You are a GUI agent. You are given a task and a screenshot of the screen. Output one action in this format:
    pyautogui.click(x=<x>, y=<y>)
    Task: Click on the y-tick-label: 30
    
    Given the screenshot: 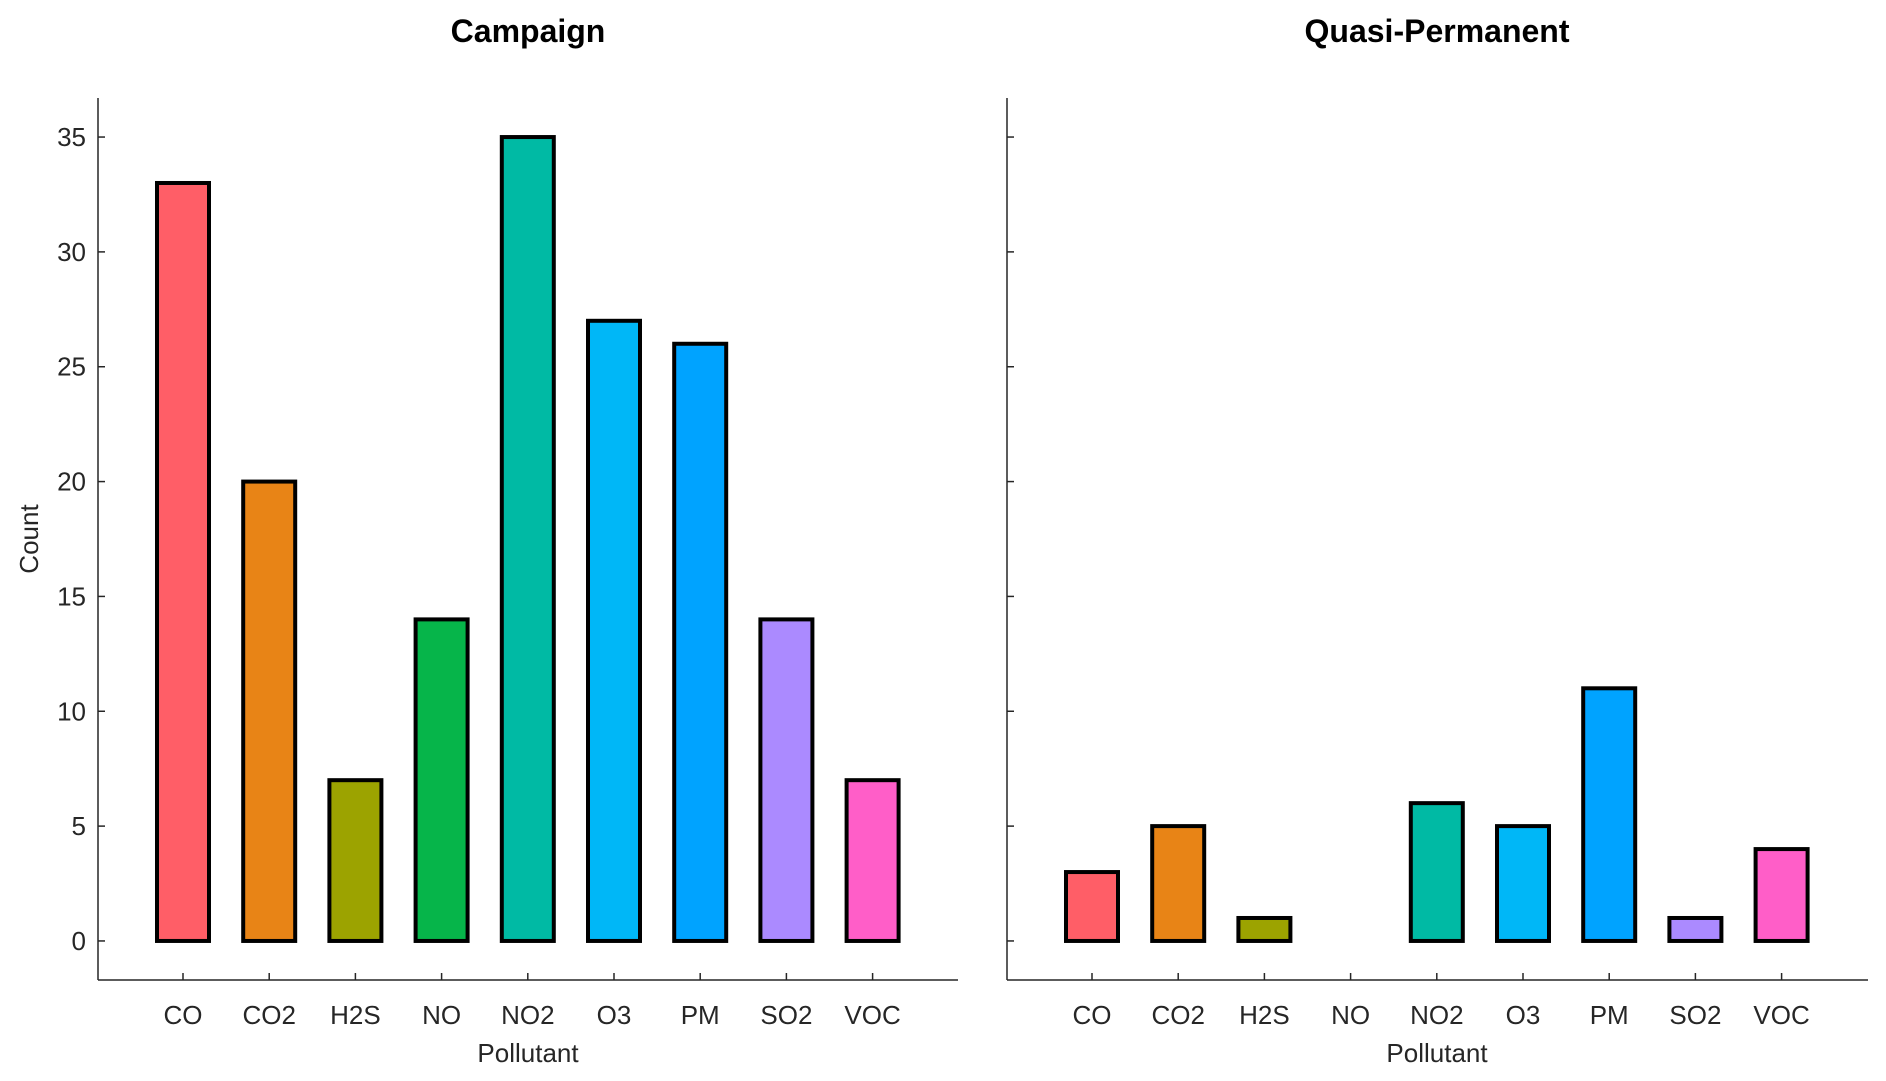 What is the action you would take?
    pyautogui.click(x=71, y=252)
    